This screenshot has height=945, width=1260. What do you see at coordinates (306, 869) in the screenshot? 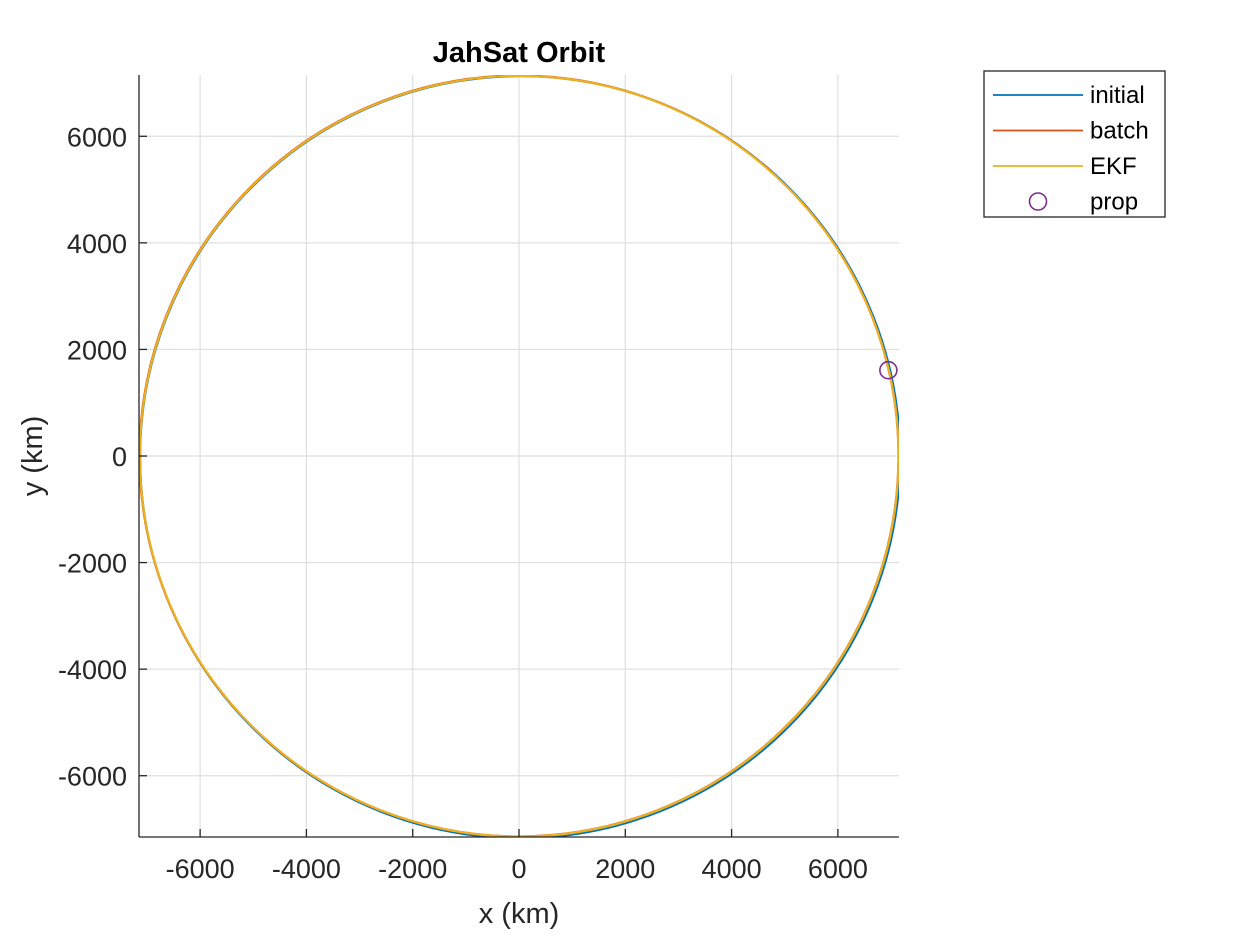
I see `x-tick-label: -4000` at bounding box center [306, 869].